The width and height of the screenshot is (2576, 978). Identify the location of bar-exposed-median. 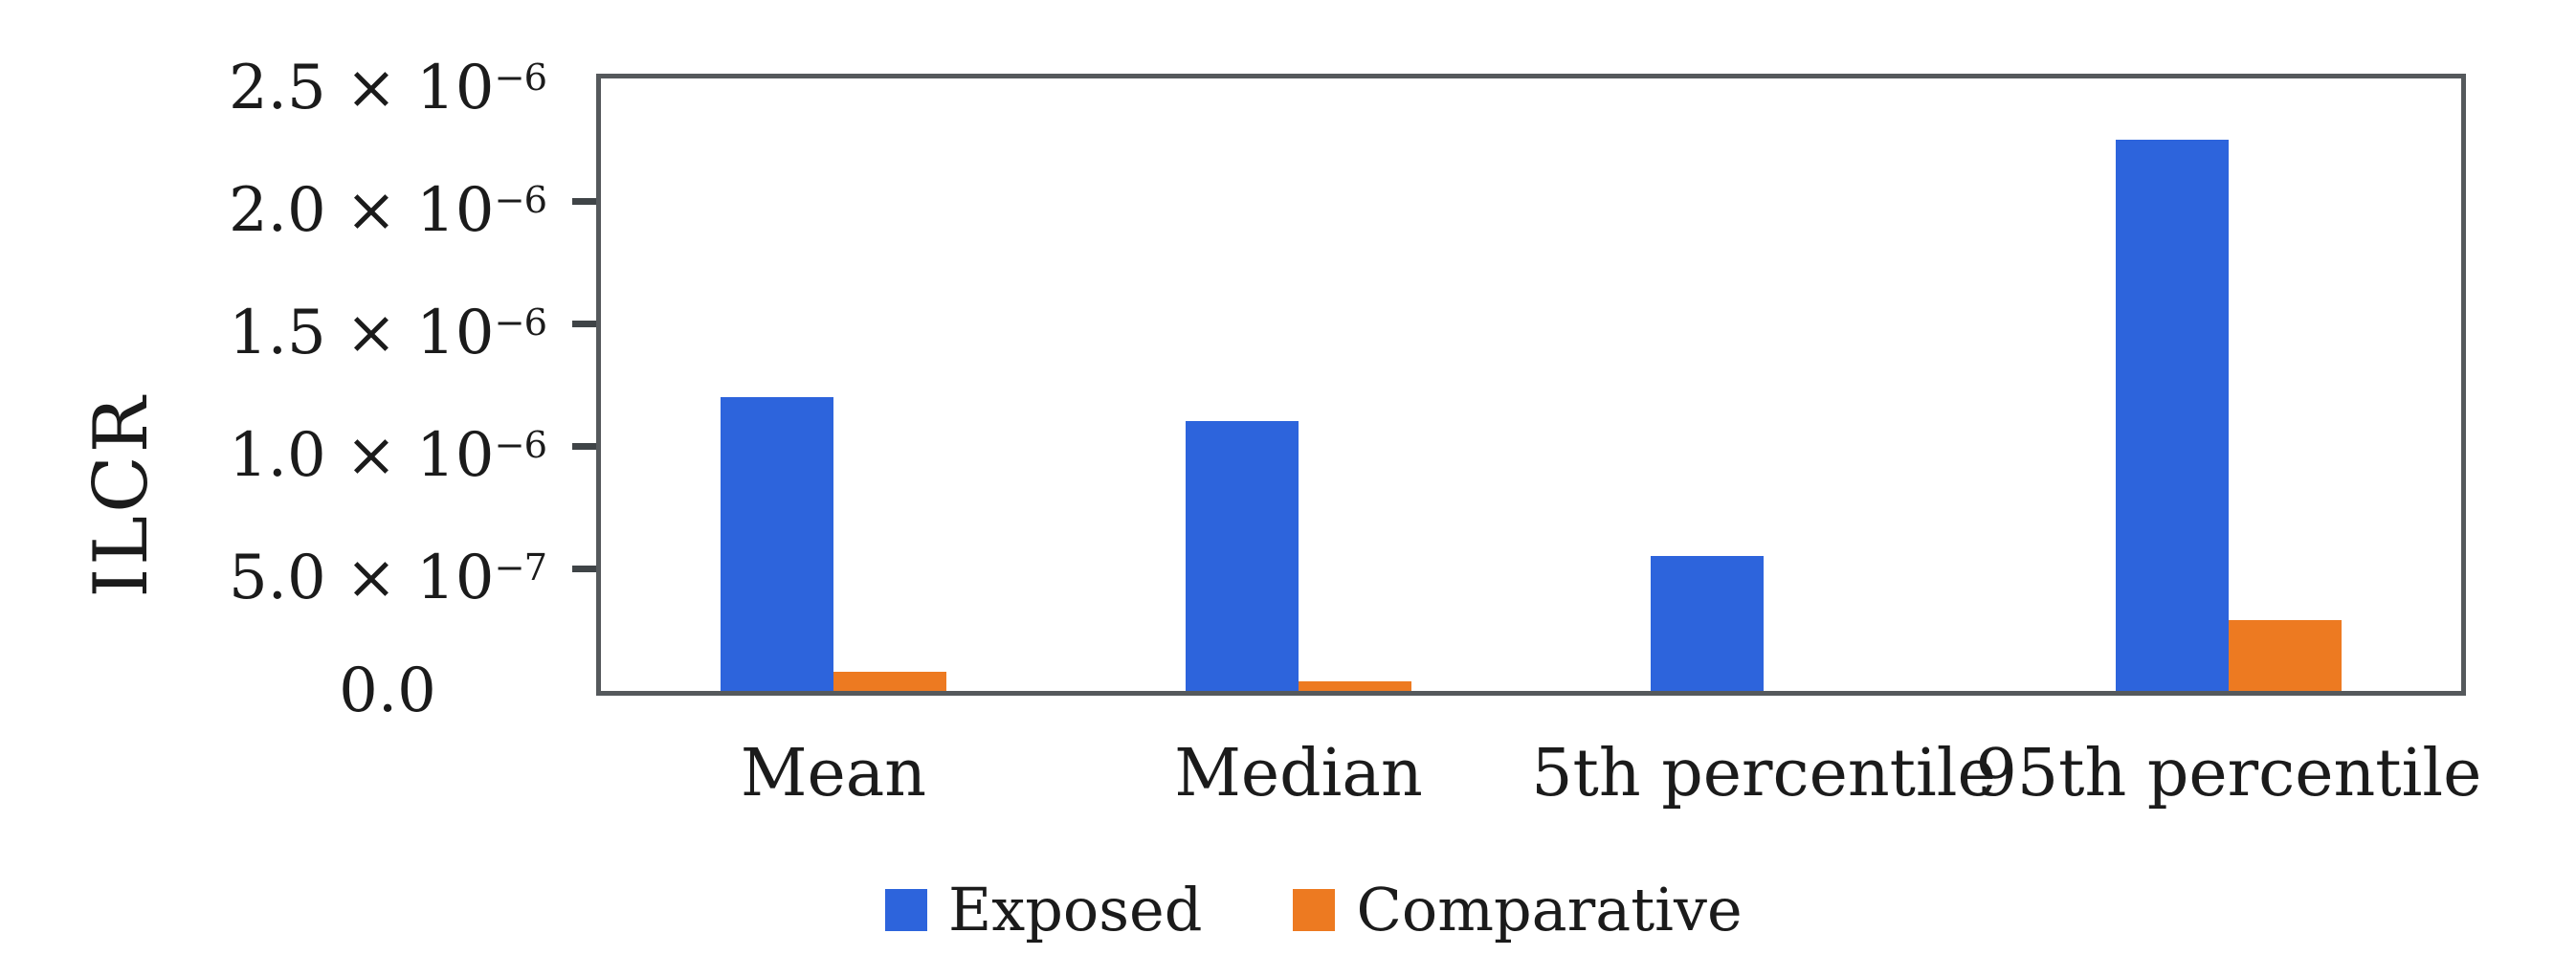
(1242, 556).